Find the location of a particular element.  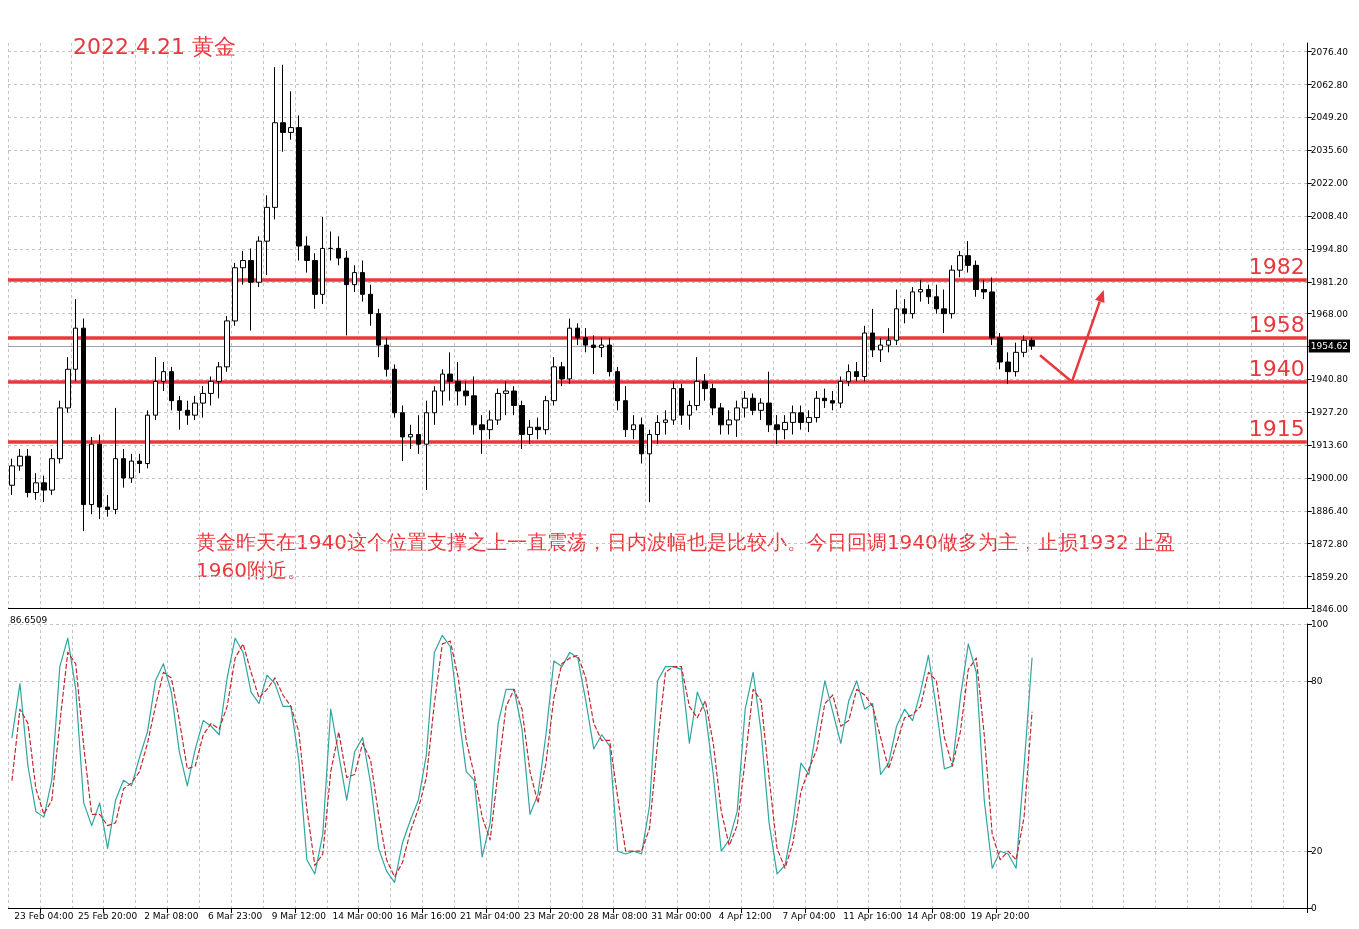

y-tick-label: 2049.20 is located at coordinates (1329, 117).